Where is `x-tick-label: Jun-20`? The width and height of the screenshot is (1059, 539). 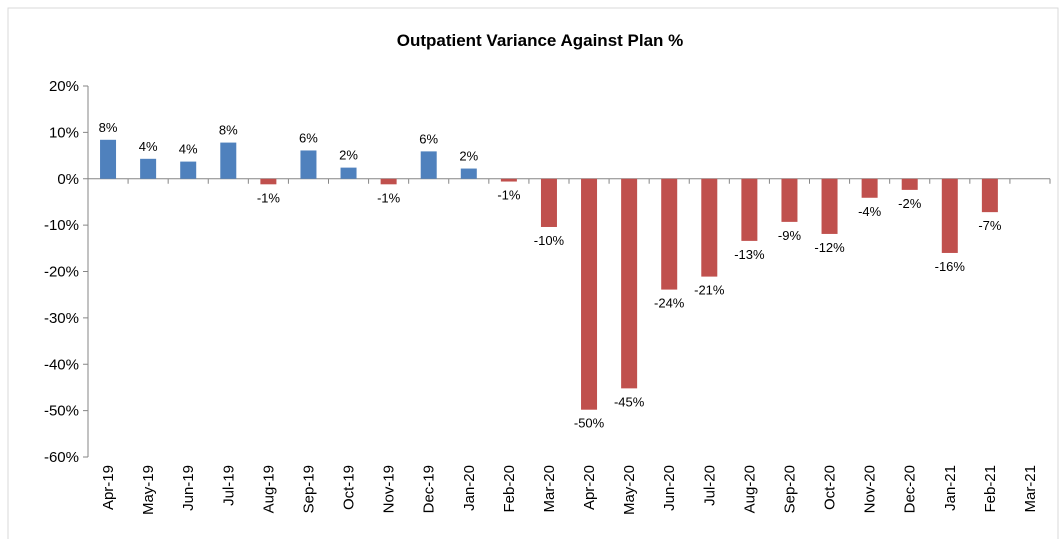
x-tick-label: Jun-20 is located at coordinates (669, 488).